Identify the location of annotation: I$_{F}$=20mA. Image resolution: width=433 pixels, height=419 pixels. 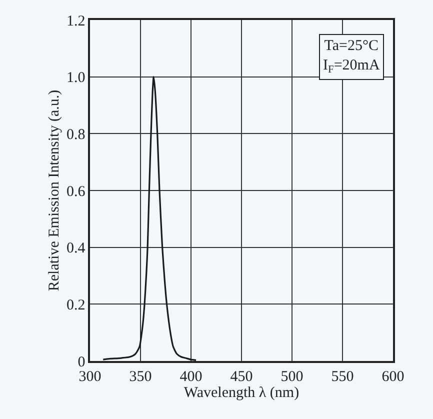
(351, 67).